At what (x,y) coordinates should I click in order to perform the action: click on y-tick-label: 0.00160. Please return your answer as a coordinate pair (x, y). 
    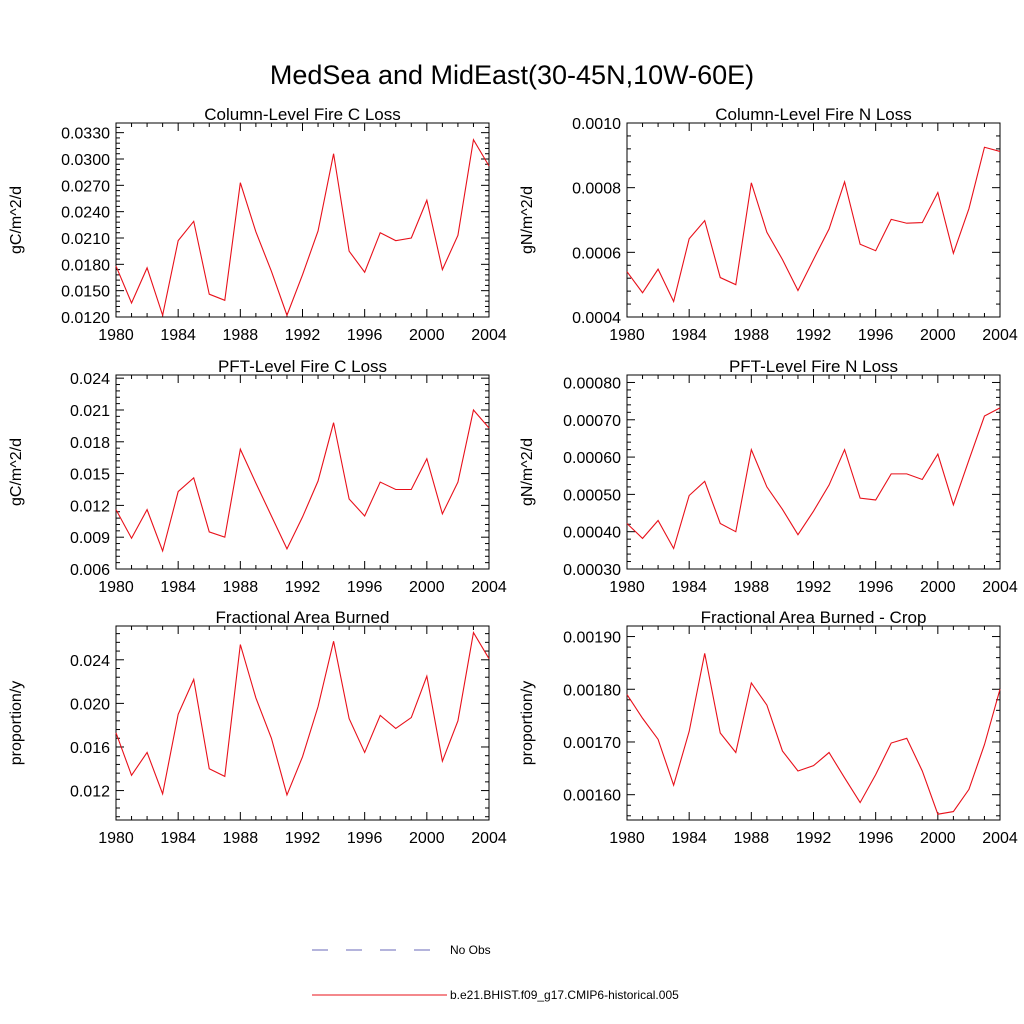
    Looking at the image, I should click on (592, 796).